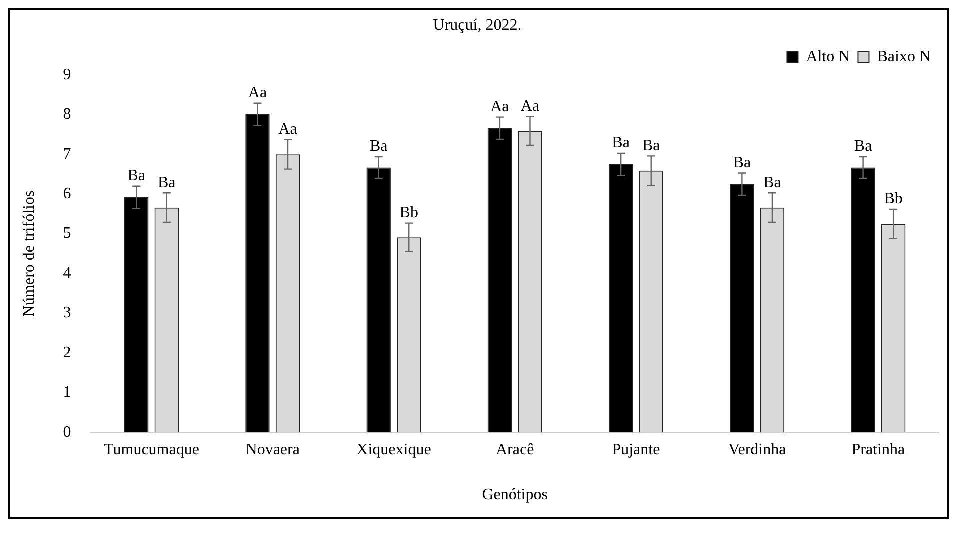  What do you see at coordinates (904, 57) in the screenshot?
I see `legend-label: Baixo N` at bounding box center [904, 57].